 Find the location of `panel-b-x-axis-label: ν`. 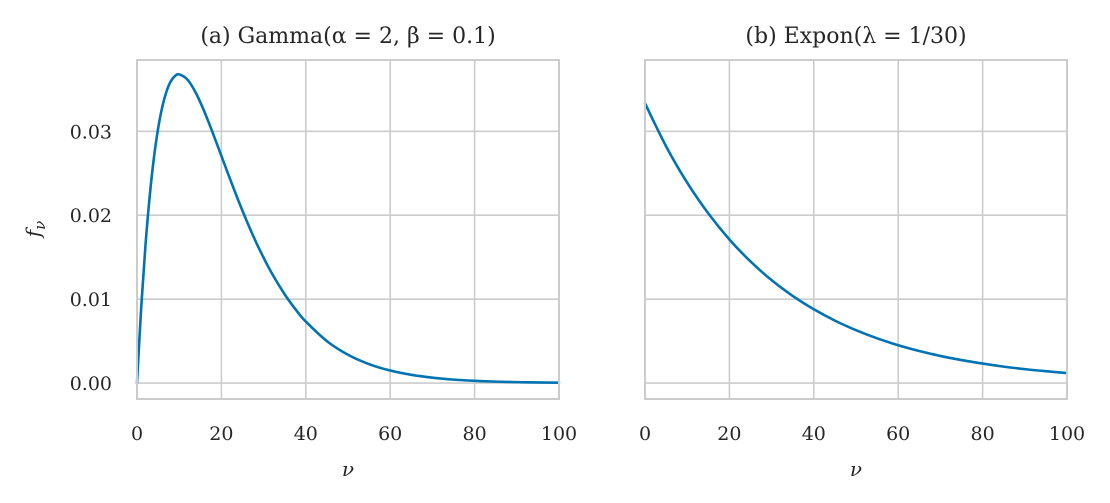

panel-b-x-axis-label: ν is located at coordinates (856, 469).